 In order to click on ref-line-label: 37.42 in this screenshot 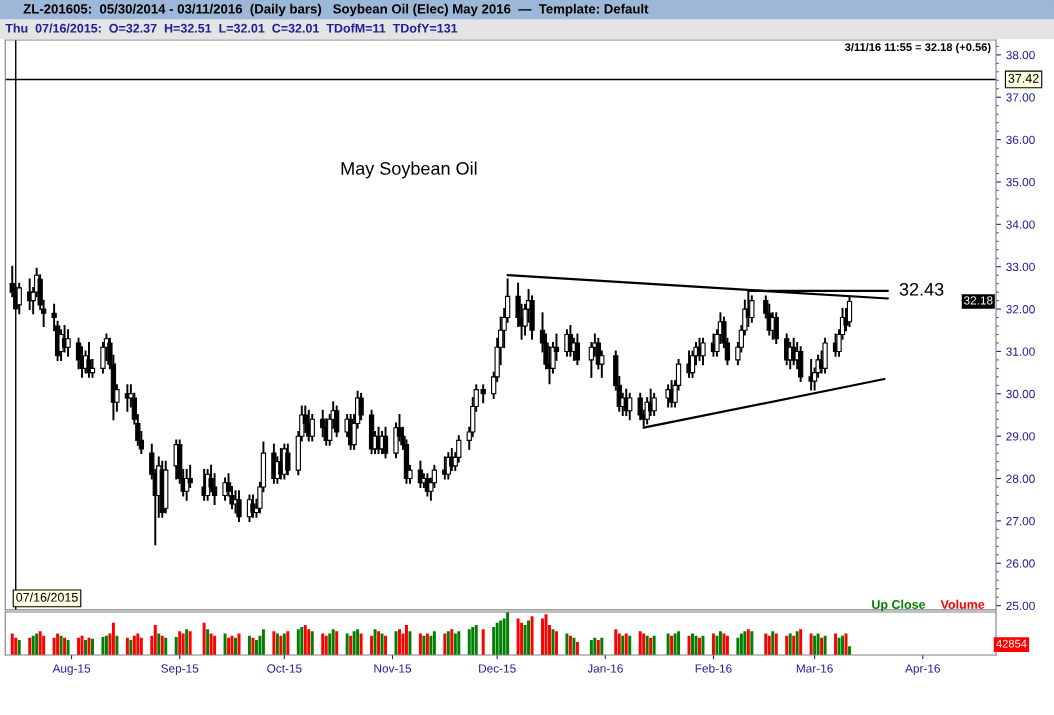, I will do `click(1023, 78)`.